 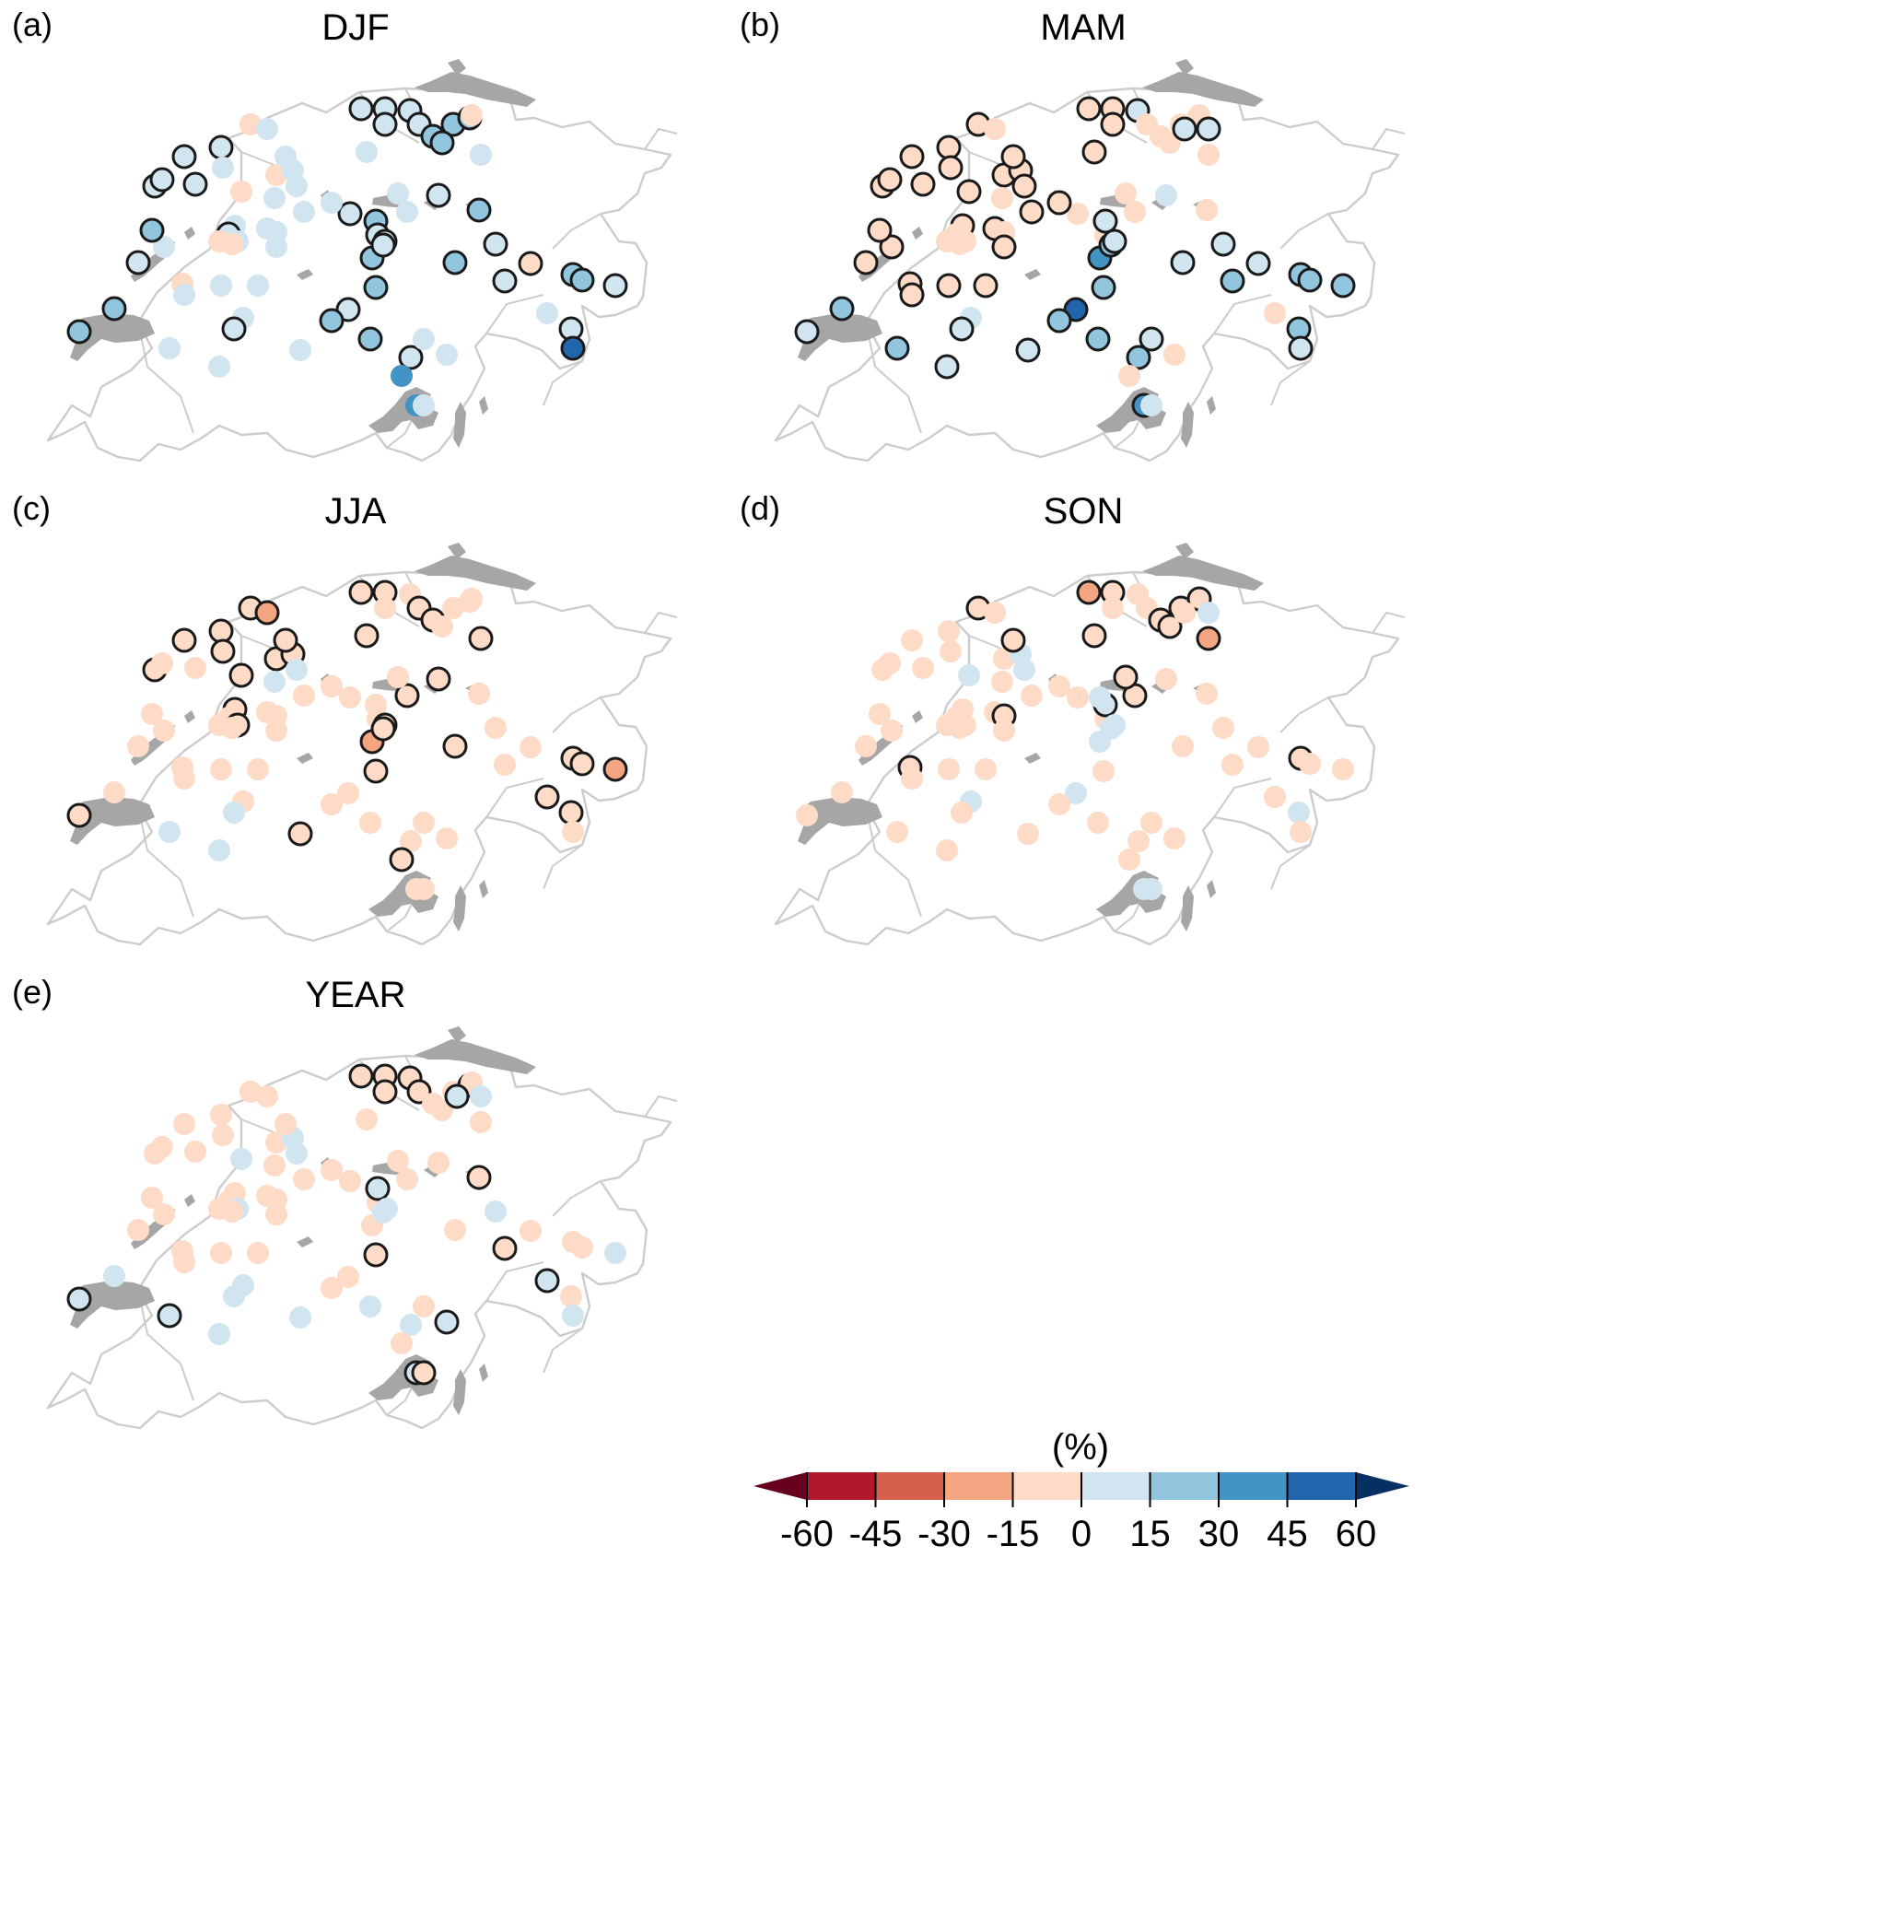 What do you see at coordinates (1078, 1513) in the screenshot?
I see `colorbar-ticks: -60 -45 -30 -15 0 15 30 45 60` at bounding box center [1078, 1513].